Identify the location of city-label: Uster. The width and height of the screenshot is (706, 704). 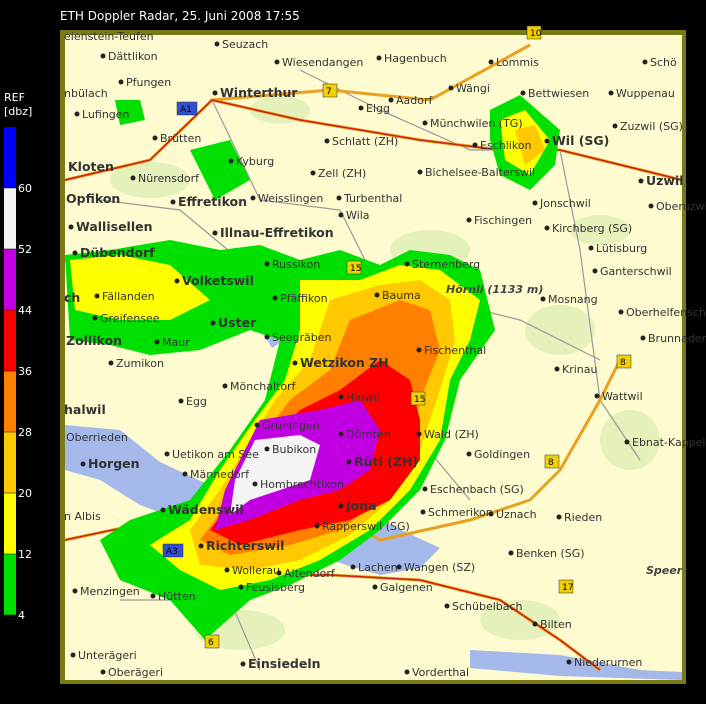
(237, 322).